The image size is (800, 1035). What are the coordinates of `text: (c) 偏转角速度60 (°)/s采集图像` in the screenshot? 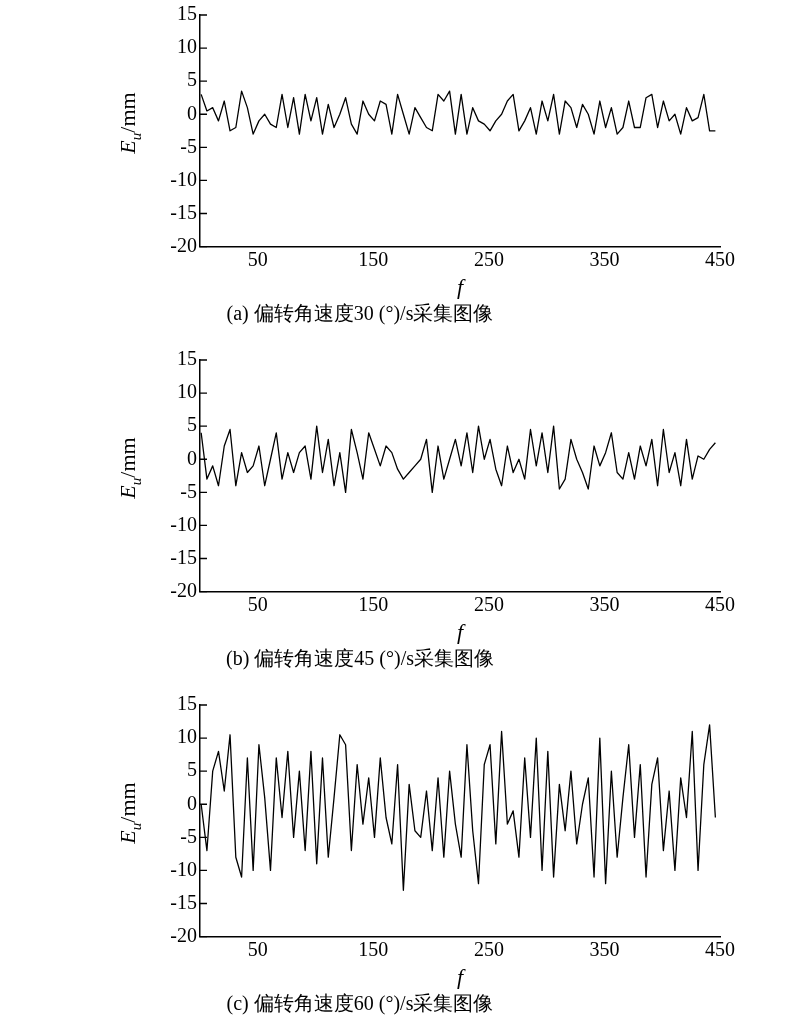 It's located at (360, 1004).